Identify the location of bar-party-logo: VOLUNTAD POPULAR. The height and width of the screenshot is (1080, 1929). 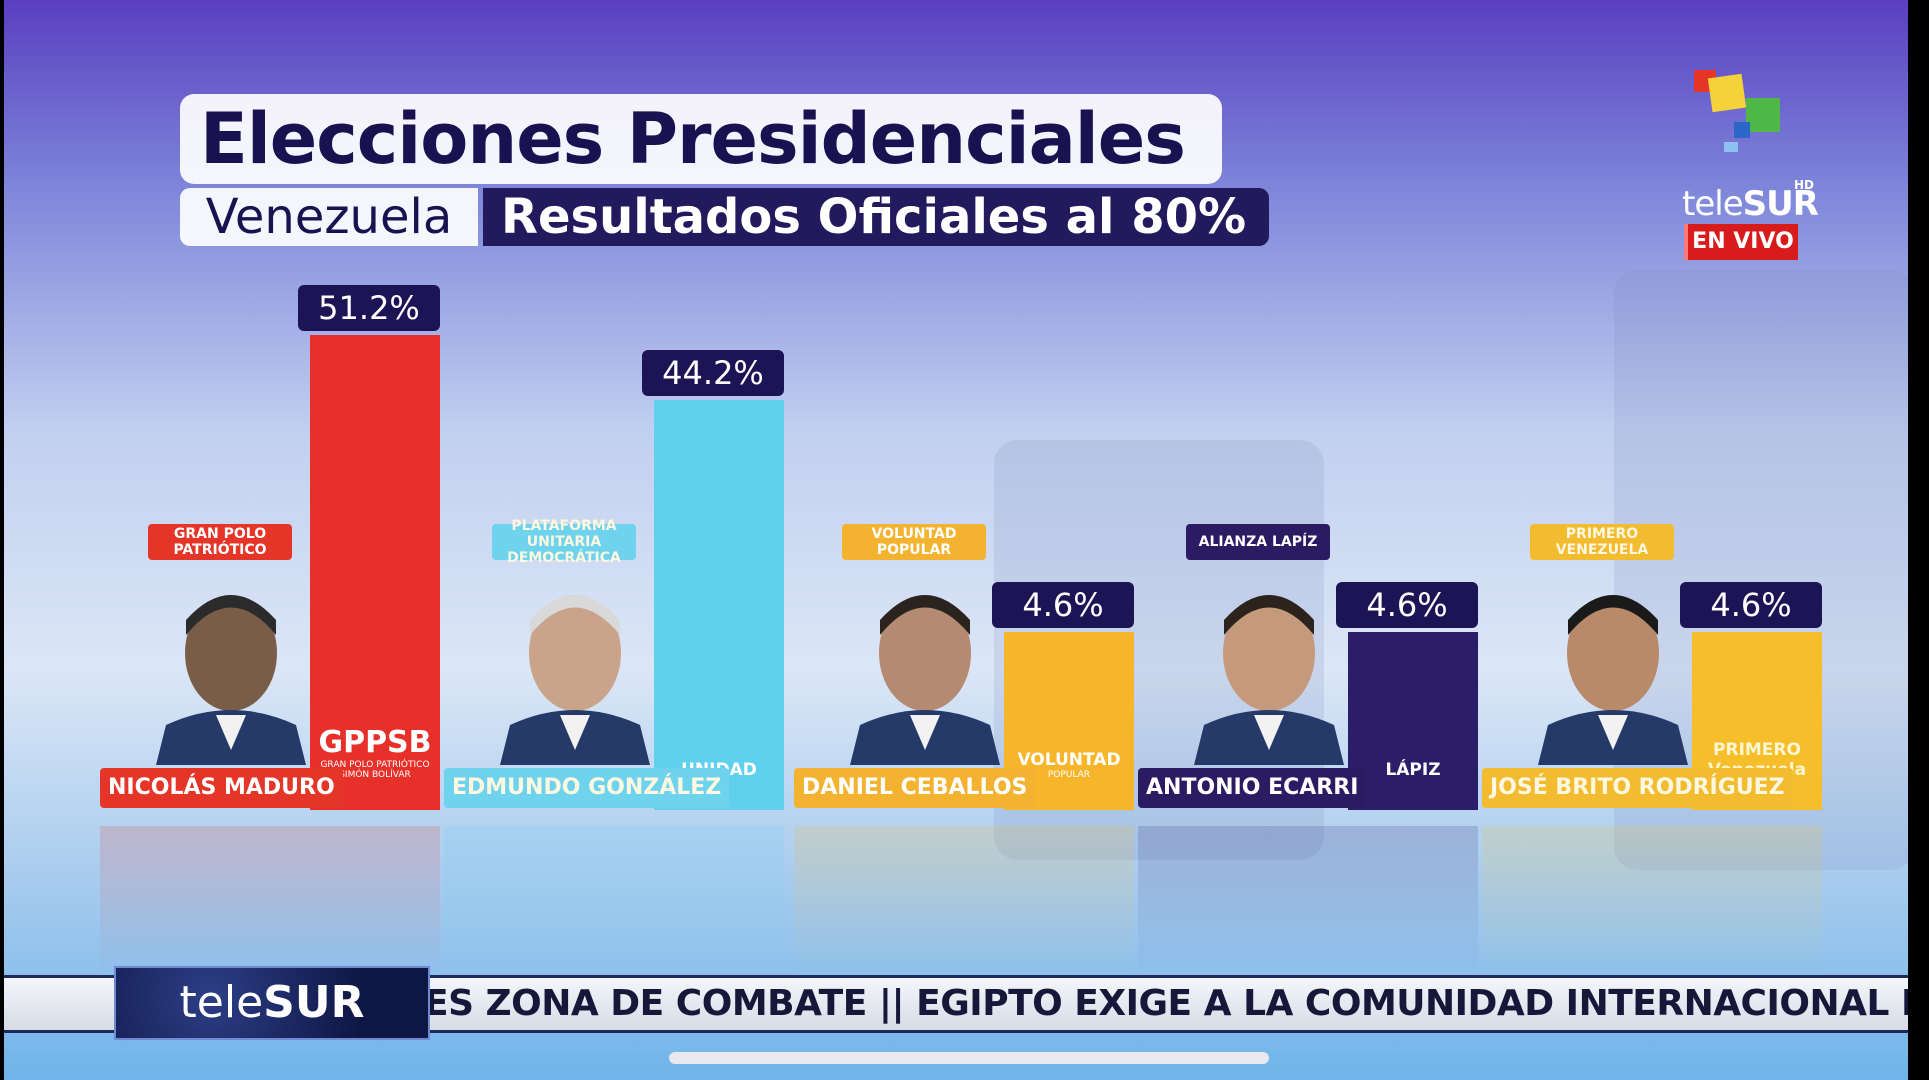
(1069, 765).